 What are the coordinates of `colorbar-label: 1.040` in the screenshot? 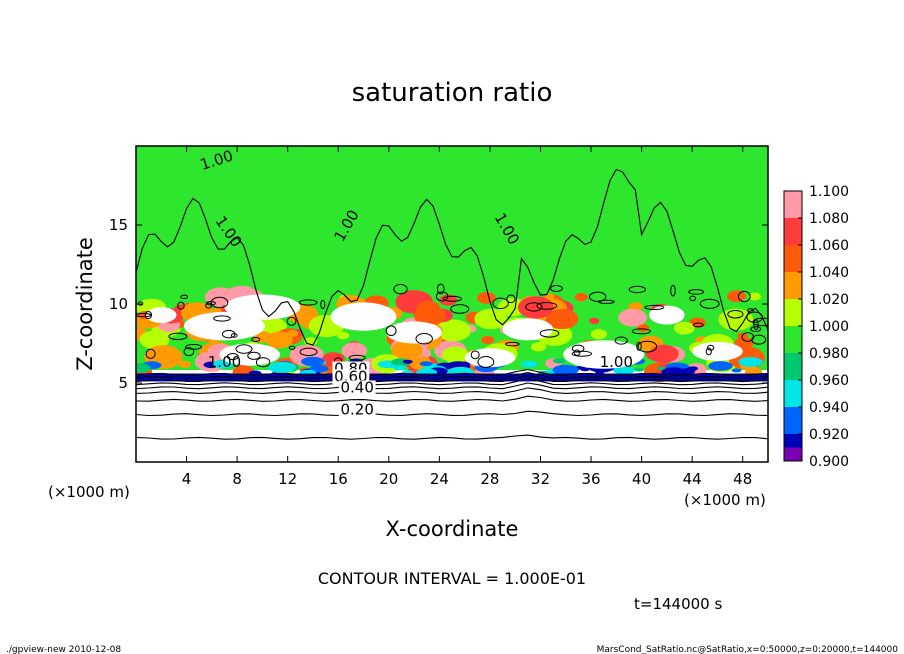 It's located at (829, 273).